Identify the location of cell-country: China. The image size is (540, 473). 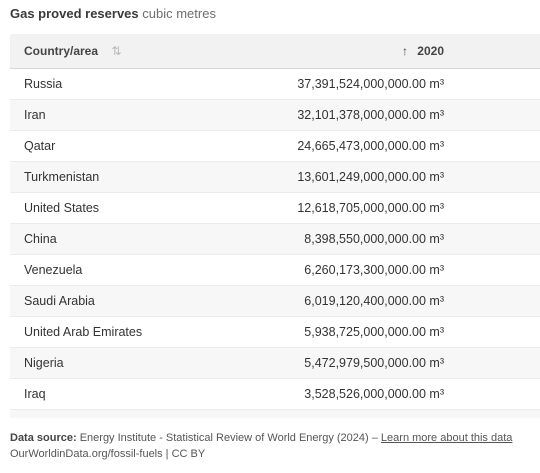
(142, 239).